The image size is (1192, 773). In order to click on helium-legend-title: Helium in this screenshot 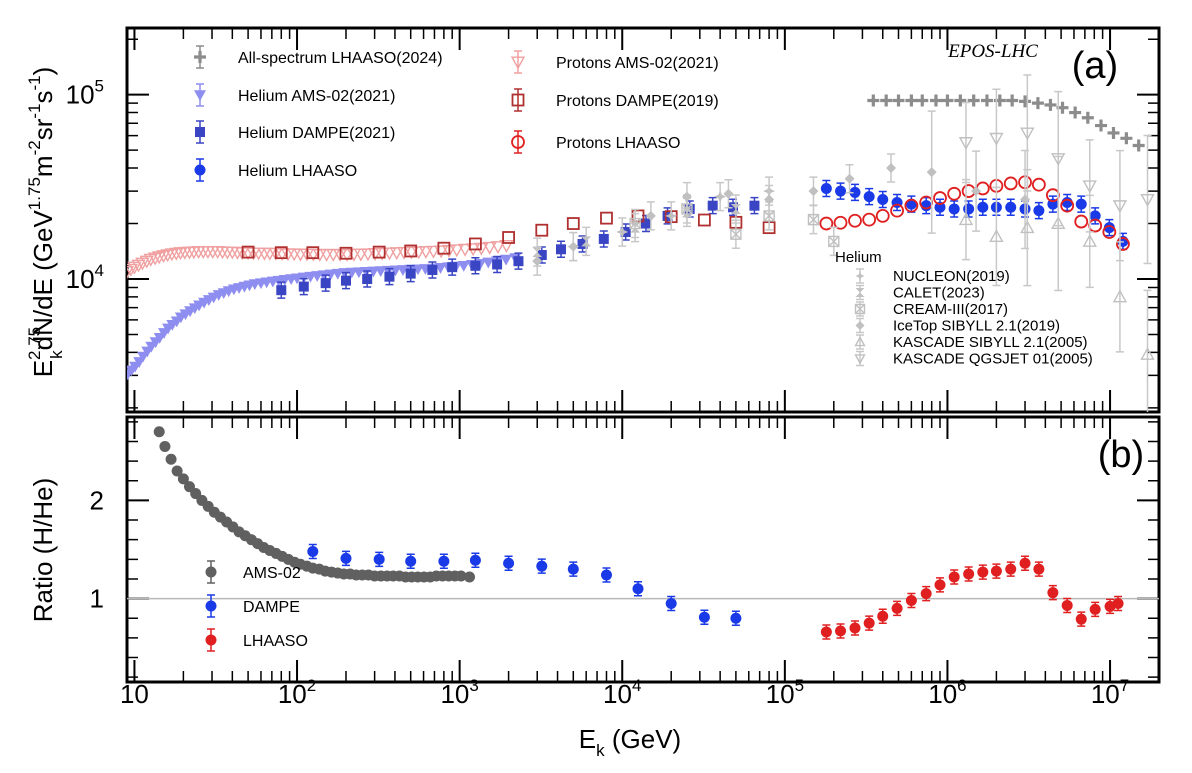, I will do `click(858, 257)`.